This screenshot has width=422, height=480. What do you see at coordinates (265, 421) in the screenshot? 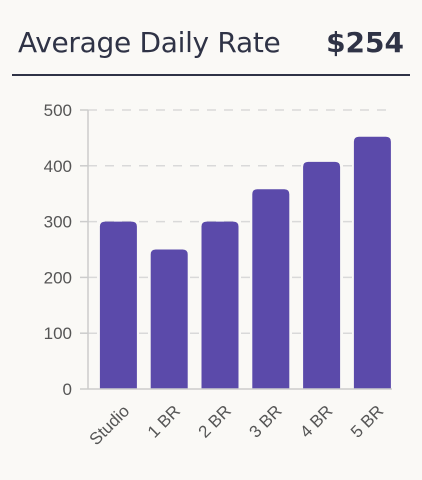
I see `x-tick-label: 3 BR` at bounding box center [265, 421].